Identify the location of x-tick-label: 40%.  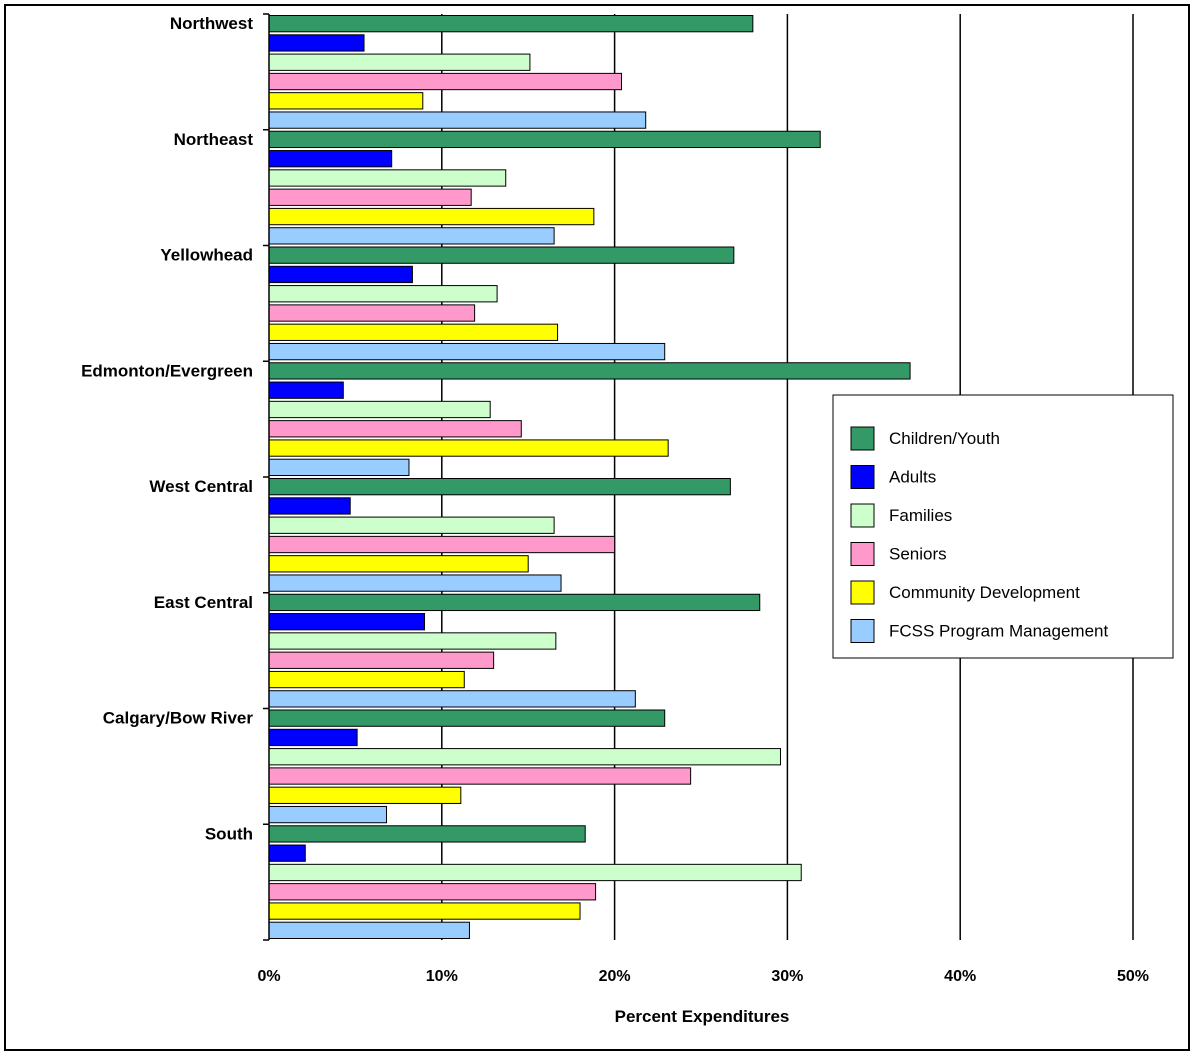
(960, 976).